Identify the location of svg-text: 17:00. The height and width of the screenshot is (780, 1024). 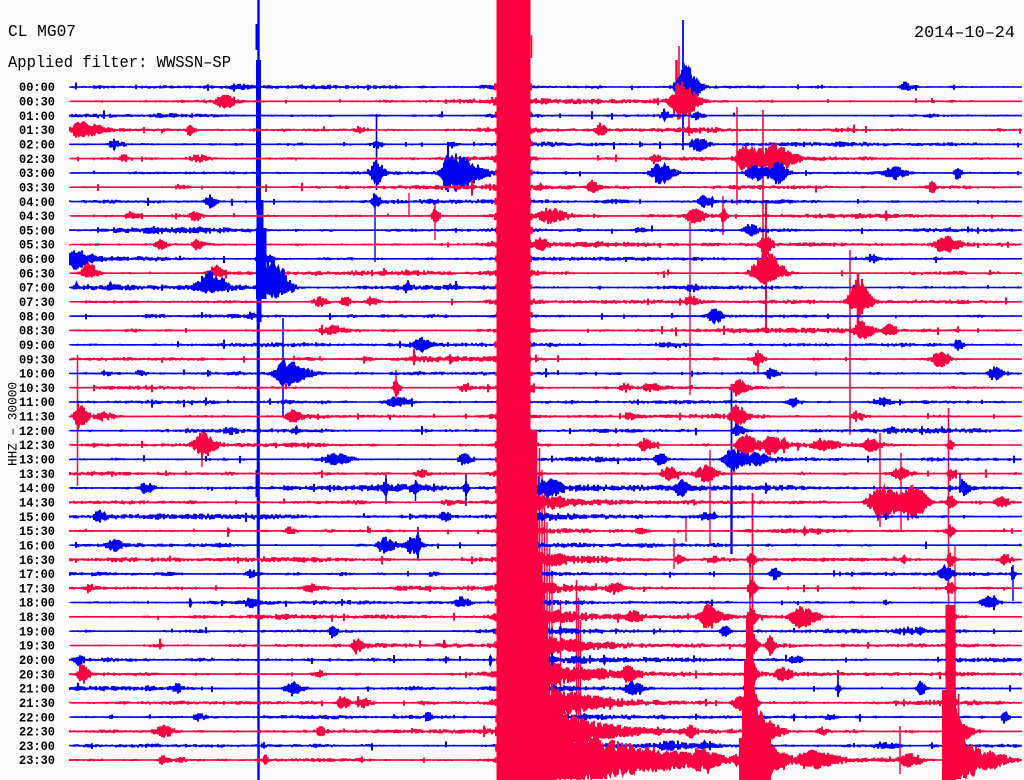
(37, 574).